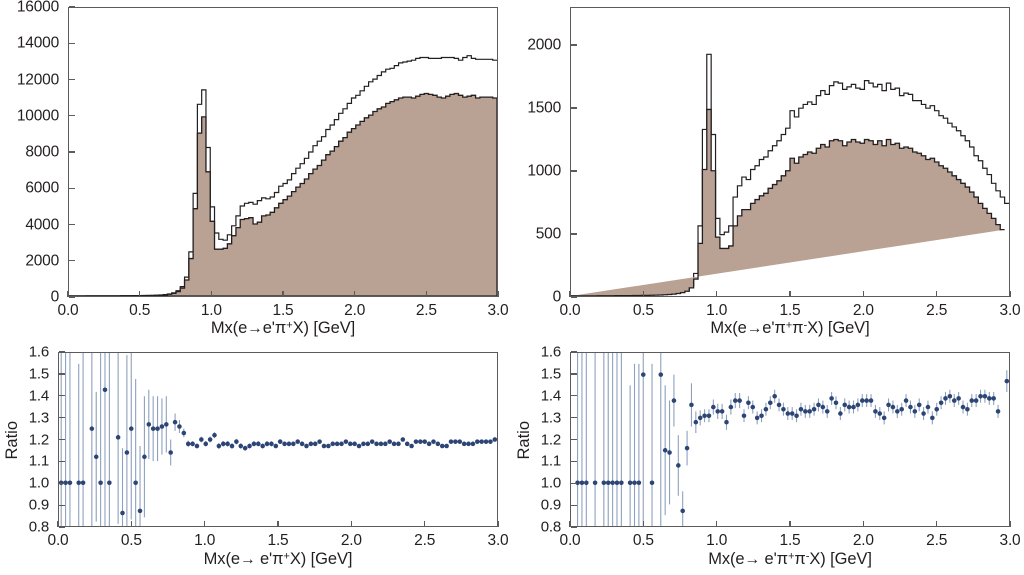  I want to click on y-tick-label: 1.6, so click(550, 352).